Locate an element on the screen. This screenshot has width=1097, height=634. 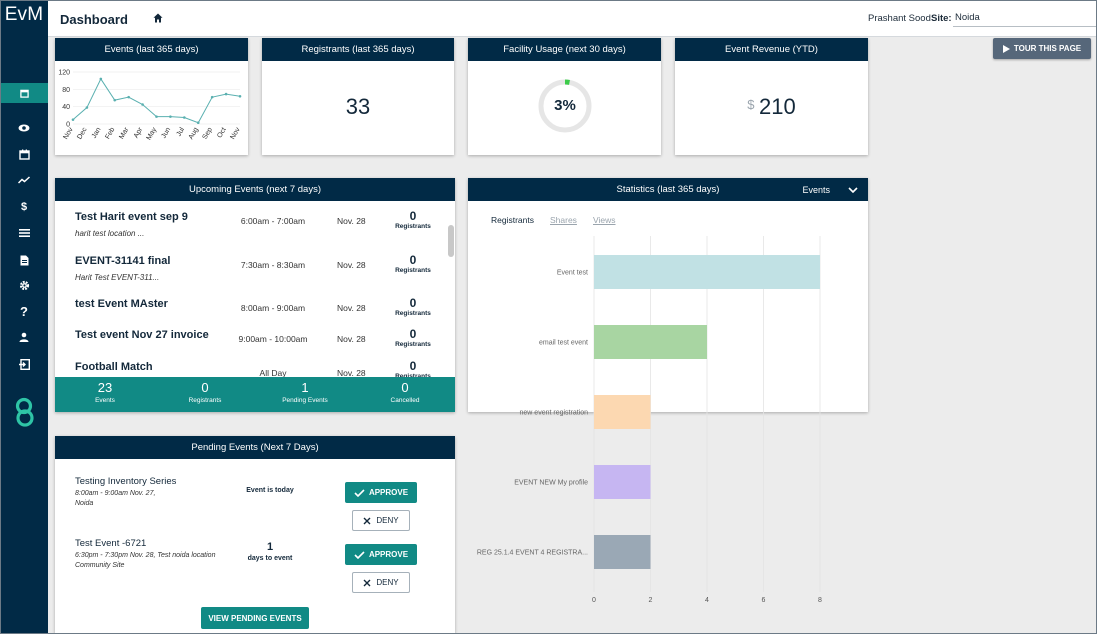
event-time: 9:00am - 10:00am is located at coordinates (273, 339).